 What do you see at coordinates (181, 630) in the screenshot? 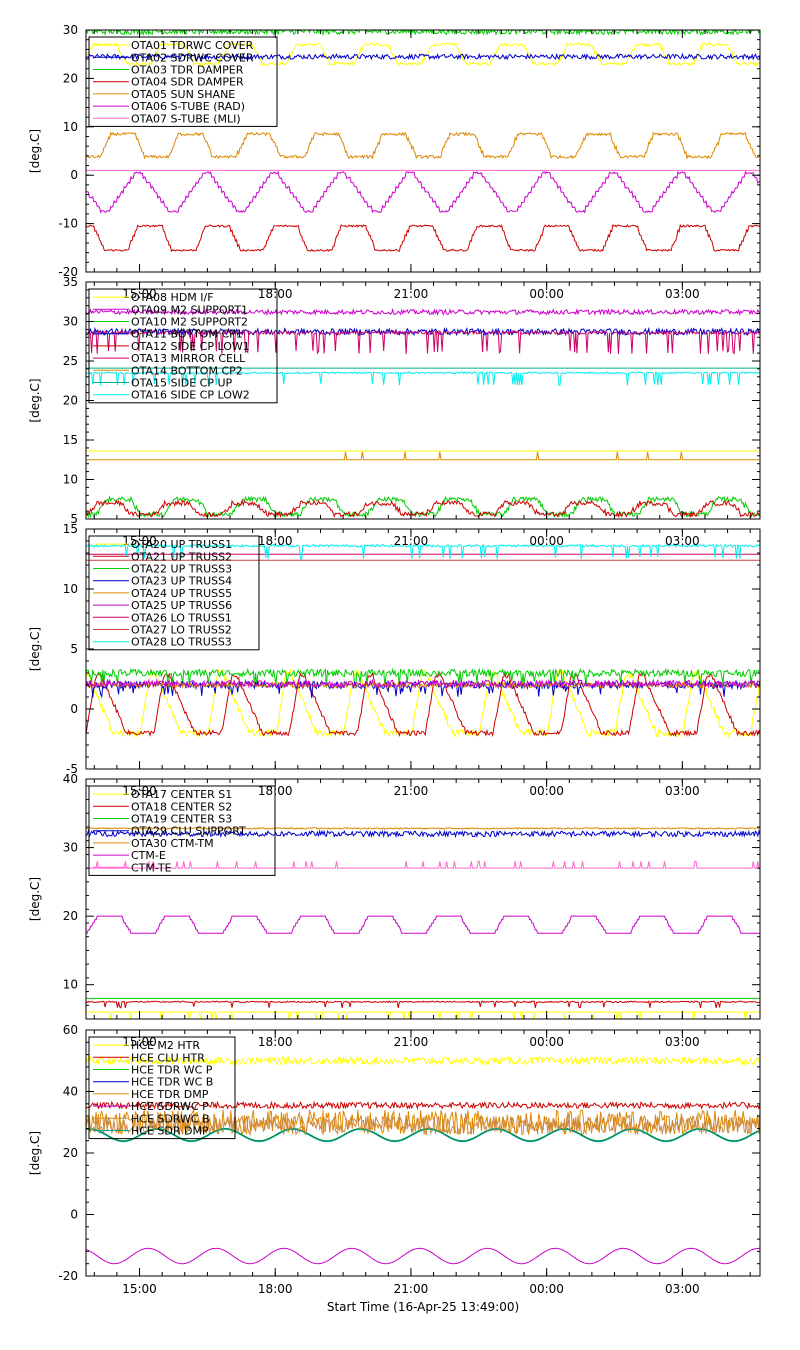
I see `legend-label: OTA27 LO TRUSS2` at bounding box center [181, 630].